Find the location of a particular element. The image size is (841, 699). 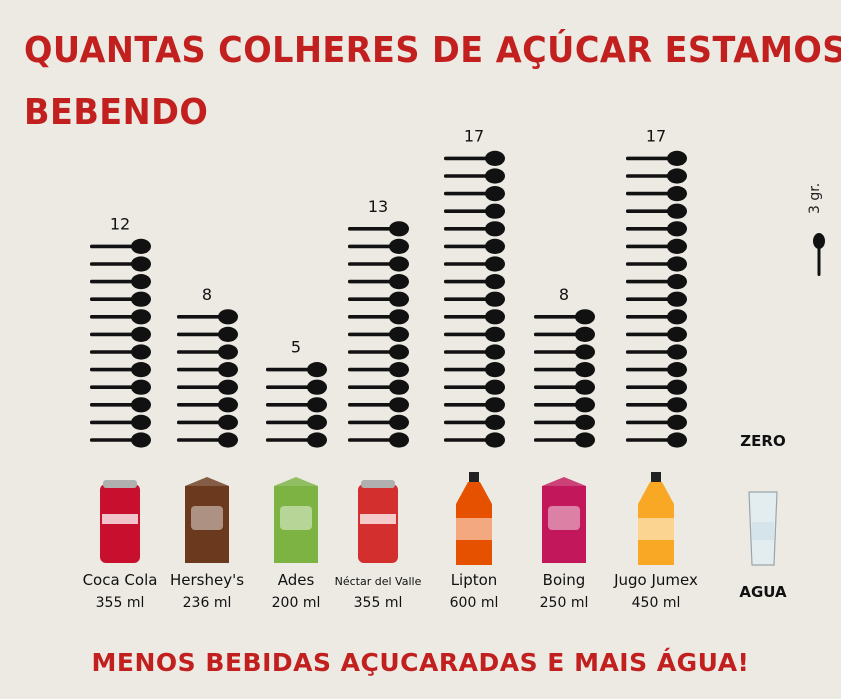

category-label: Boing is located at coordinates (564, 580).